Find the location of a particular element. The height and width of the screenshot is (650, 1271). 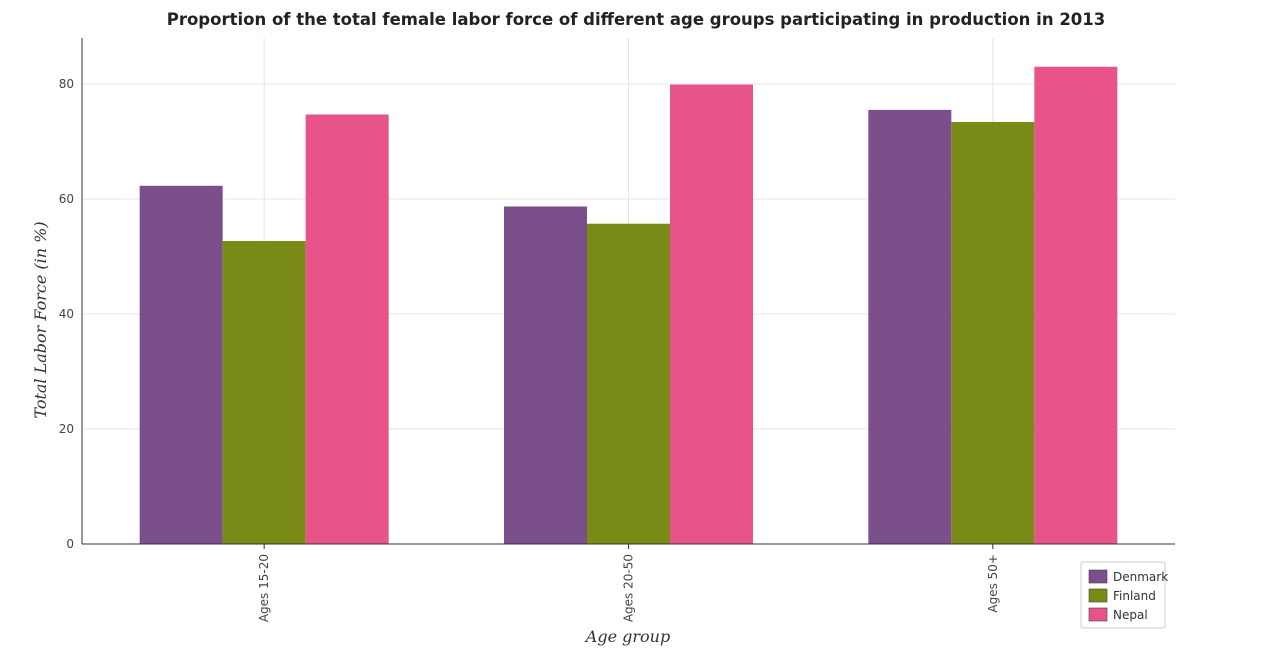

legend: Denmark Finland Nepal is located at coordinates (1124, 595).